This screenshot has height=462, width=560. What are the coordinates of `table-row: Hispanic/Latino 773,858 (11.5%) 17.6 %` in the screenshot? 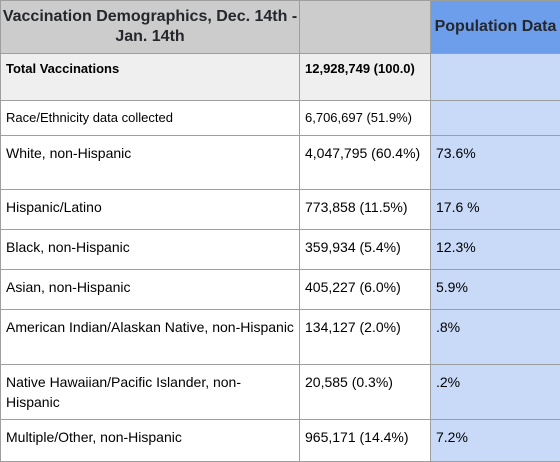 It's located at (280, 210).